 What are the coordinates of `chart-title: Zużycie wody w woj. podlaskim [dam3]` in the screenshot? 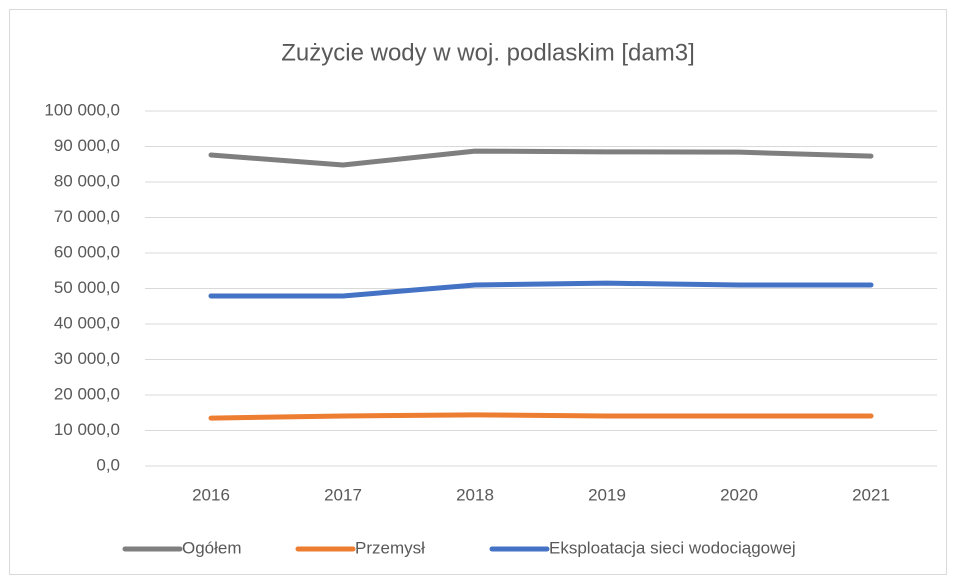 It's located at (487, 52).